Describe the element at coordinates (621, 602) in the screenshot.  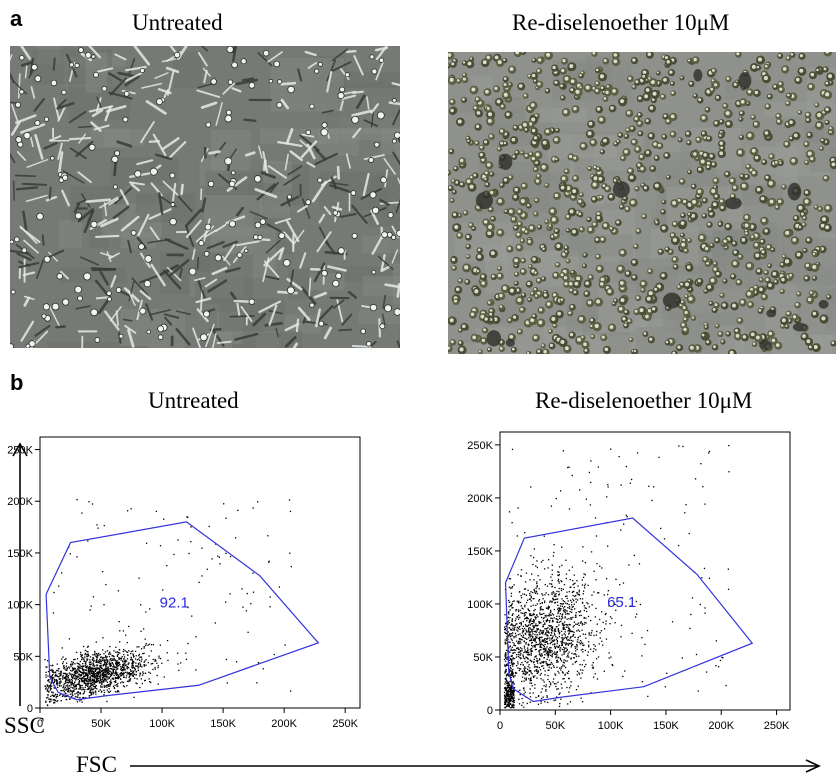
I see `gate-percent: 65.1` at that location.